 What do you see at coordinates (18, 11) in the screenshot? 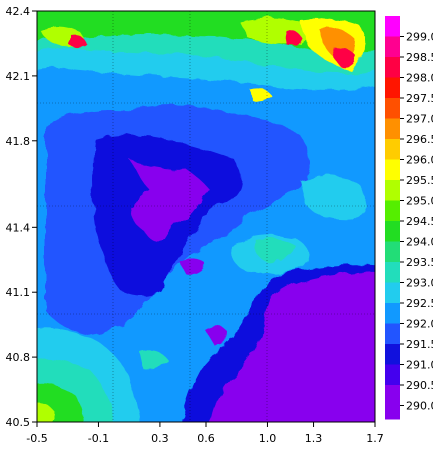
I see `y-tick-label: 42.4` at bounding box center [18, 11].